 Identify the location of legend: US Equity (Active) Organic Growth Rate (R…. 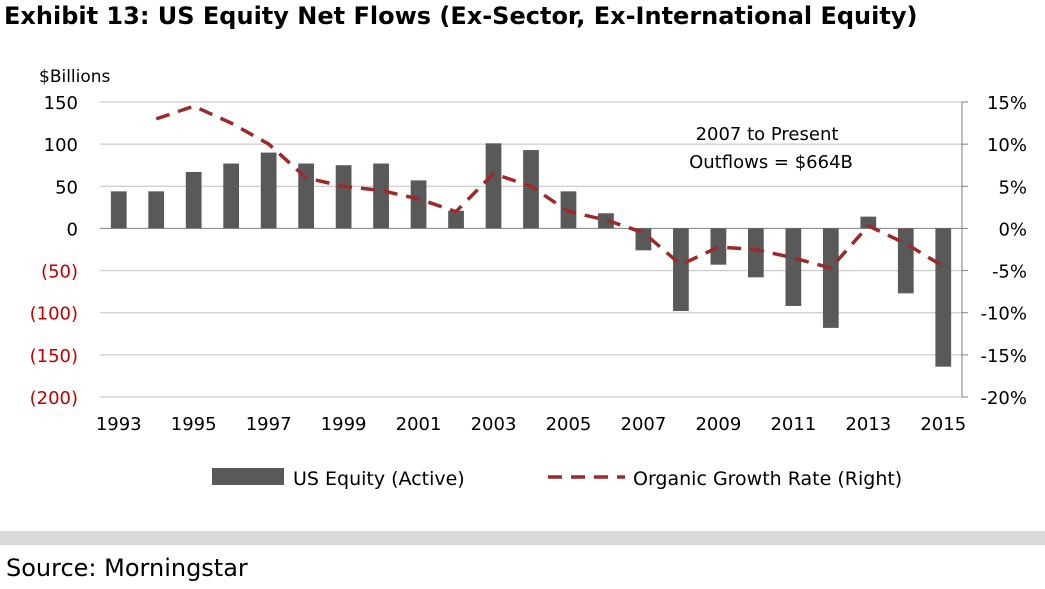
(557, 479).